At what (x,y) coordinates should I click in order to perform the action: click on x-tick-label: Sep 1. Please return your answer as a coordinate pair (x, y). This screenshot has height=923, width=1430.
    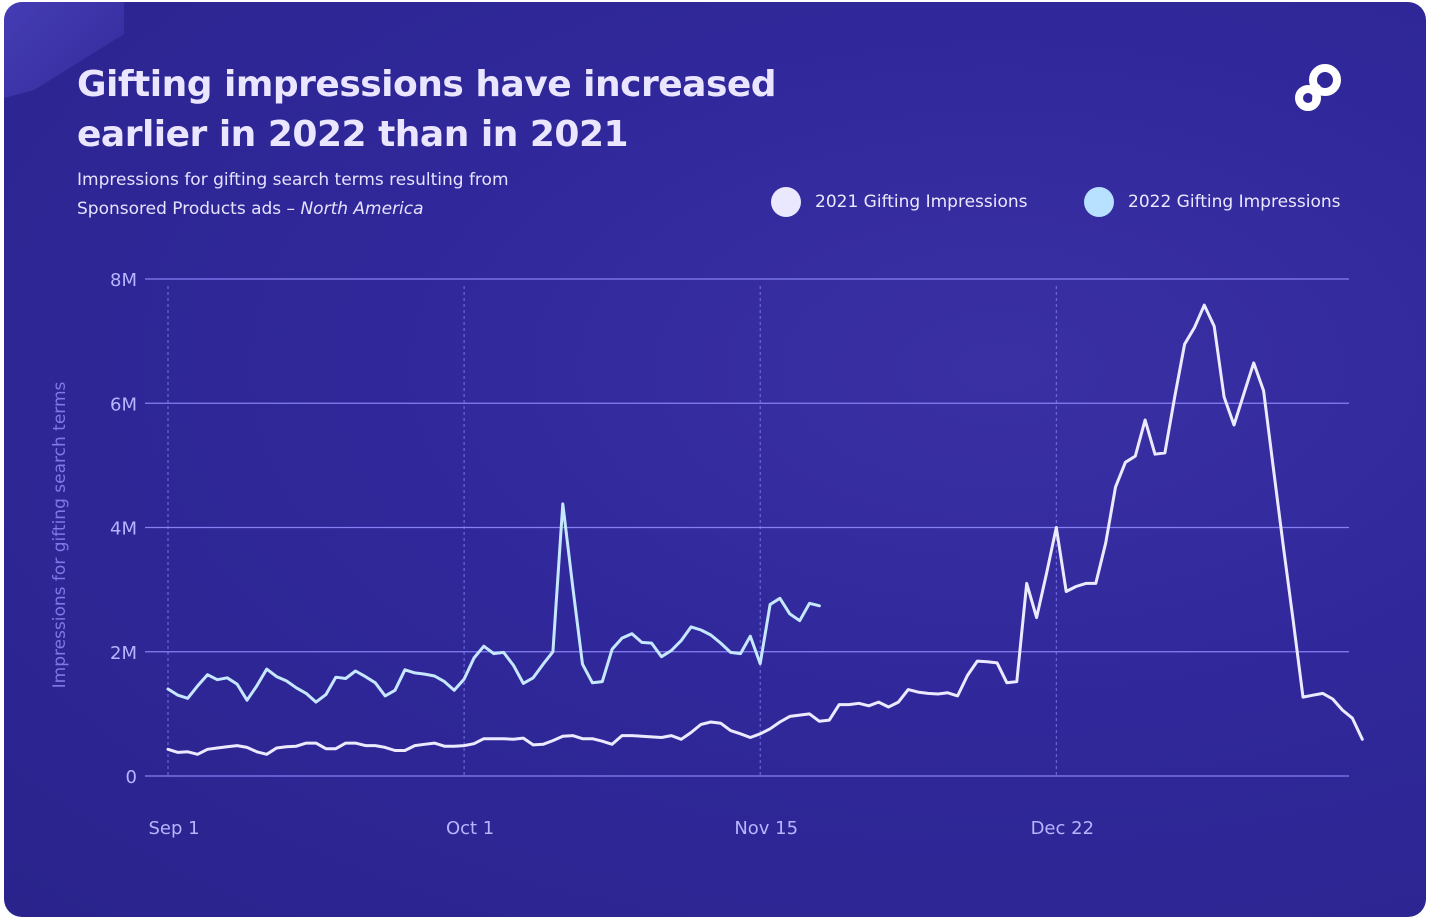
    Looking at the image, I should click on (173, 828).